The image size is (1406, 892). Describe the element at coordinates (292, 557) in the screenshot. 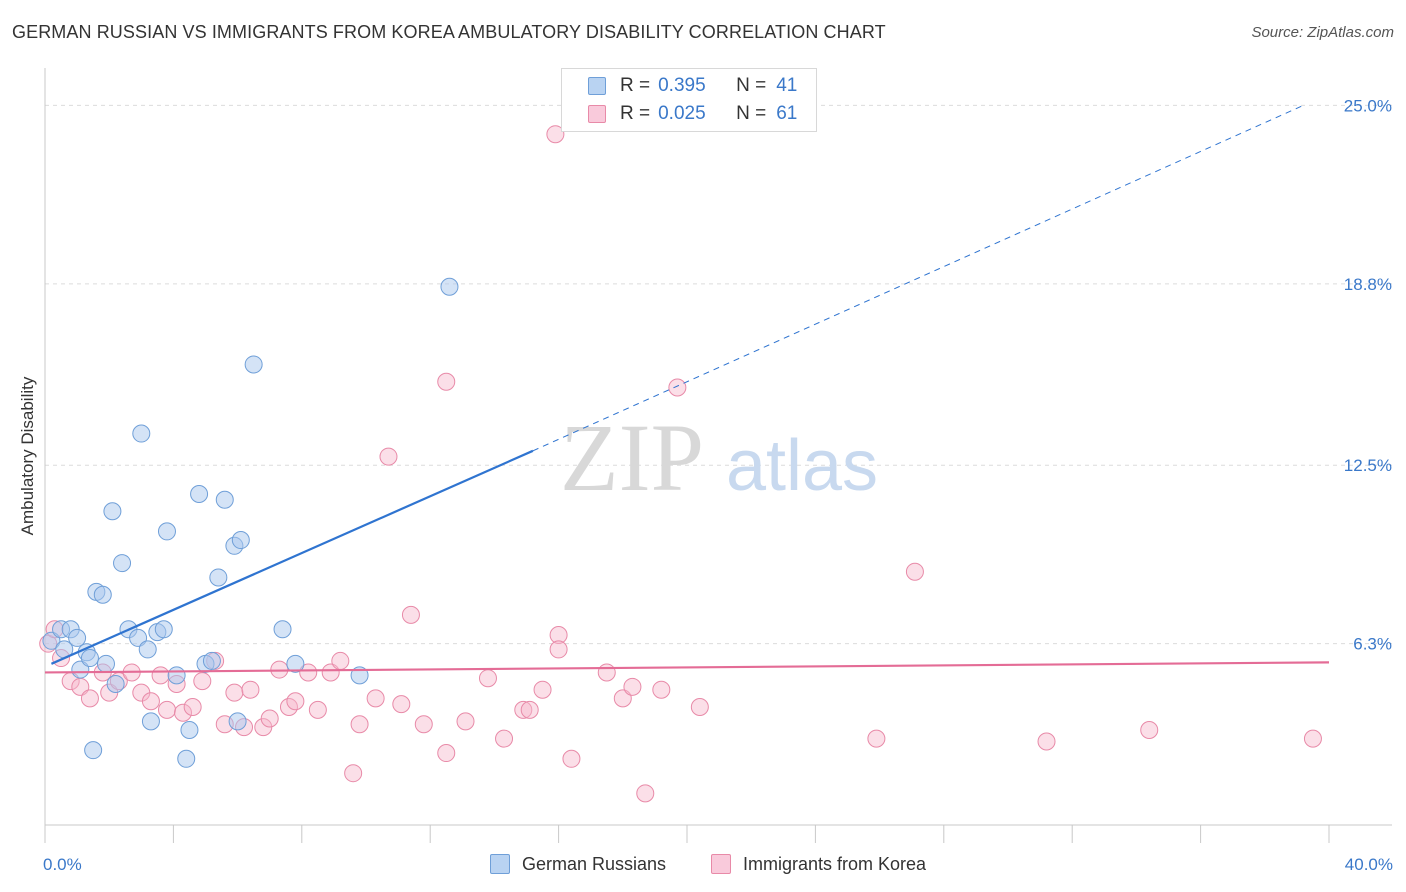

I see `trend-line-german-russians` at that location.